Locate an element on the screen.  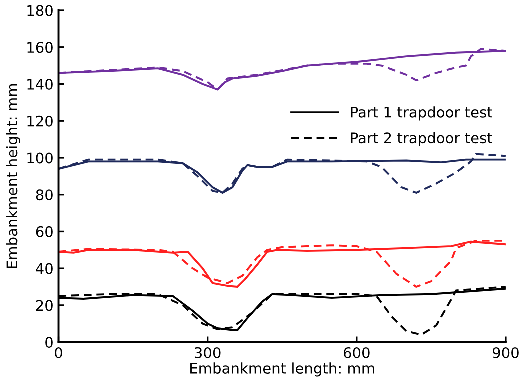
y-tick-label: 180 is located at coordinates (40, 10).